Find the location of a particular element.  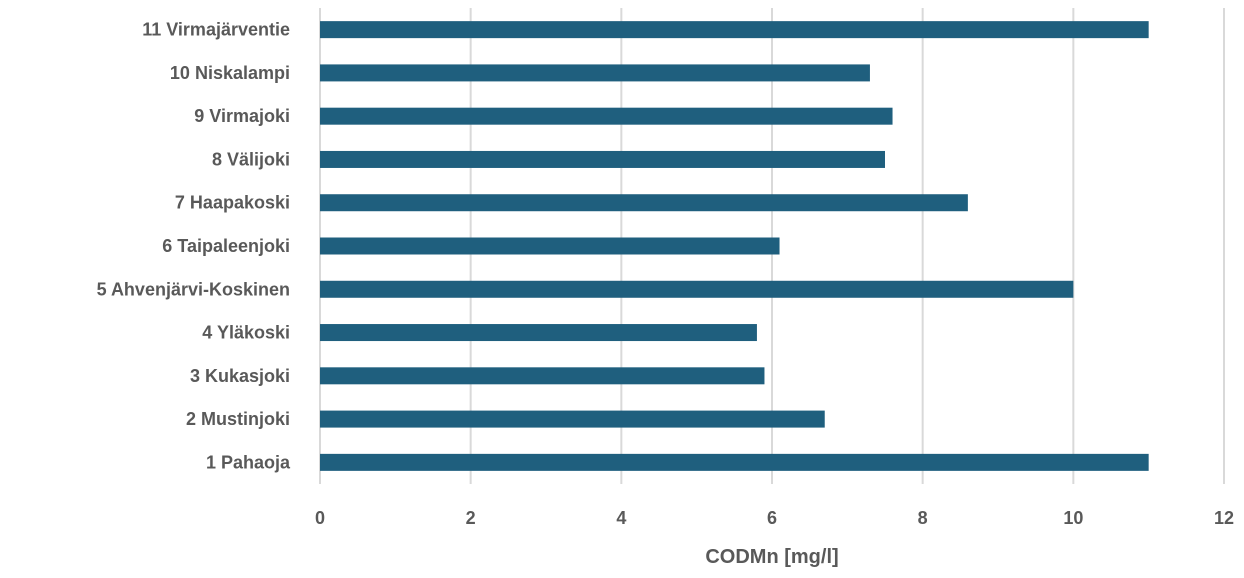

category-label: 9 Virmajoki is located at coordinates (242, 116).